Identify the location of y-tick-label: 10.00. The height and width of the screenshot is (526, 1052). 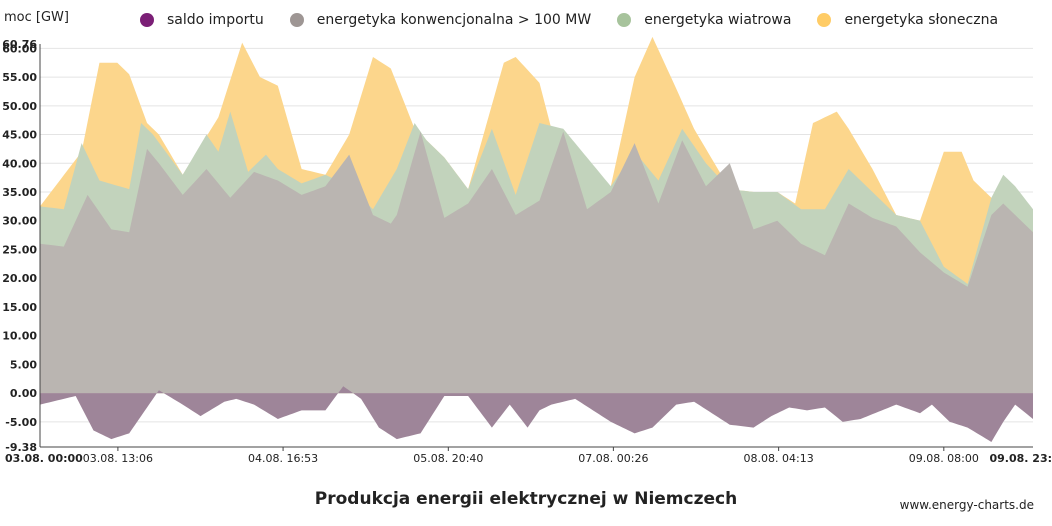
(19, 336).